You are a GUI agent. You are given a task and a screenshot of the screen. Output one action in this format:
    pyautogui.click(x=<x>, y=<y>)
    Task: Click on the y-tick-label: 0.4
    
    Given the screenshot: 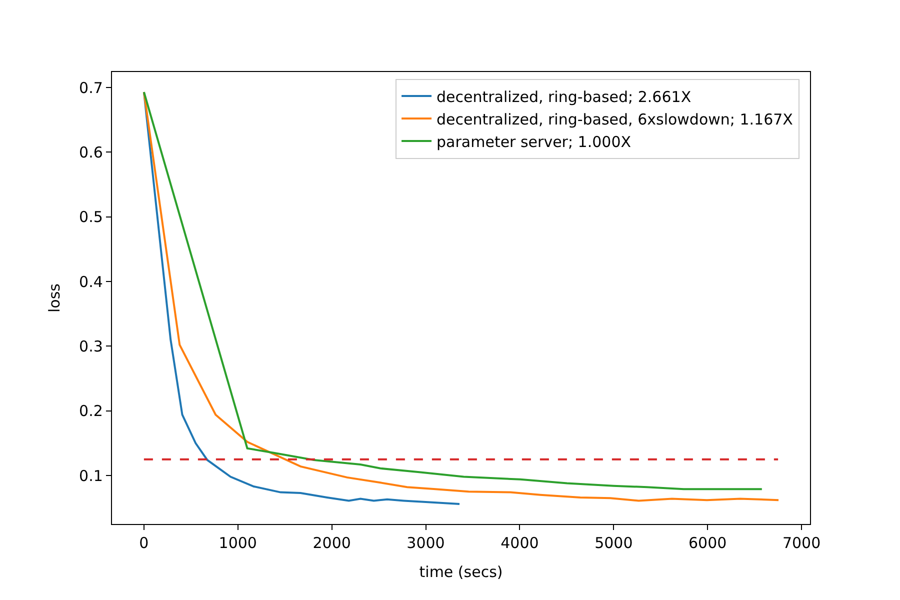 What is the action you would take?
    pyautogui.click(x=91, y=281)
    